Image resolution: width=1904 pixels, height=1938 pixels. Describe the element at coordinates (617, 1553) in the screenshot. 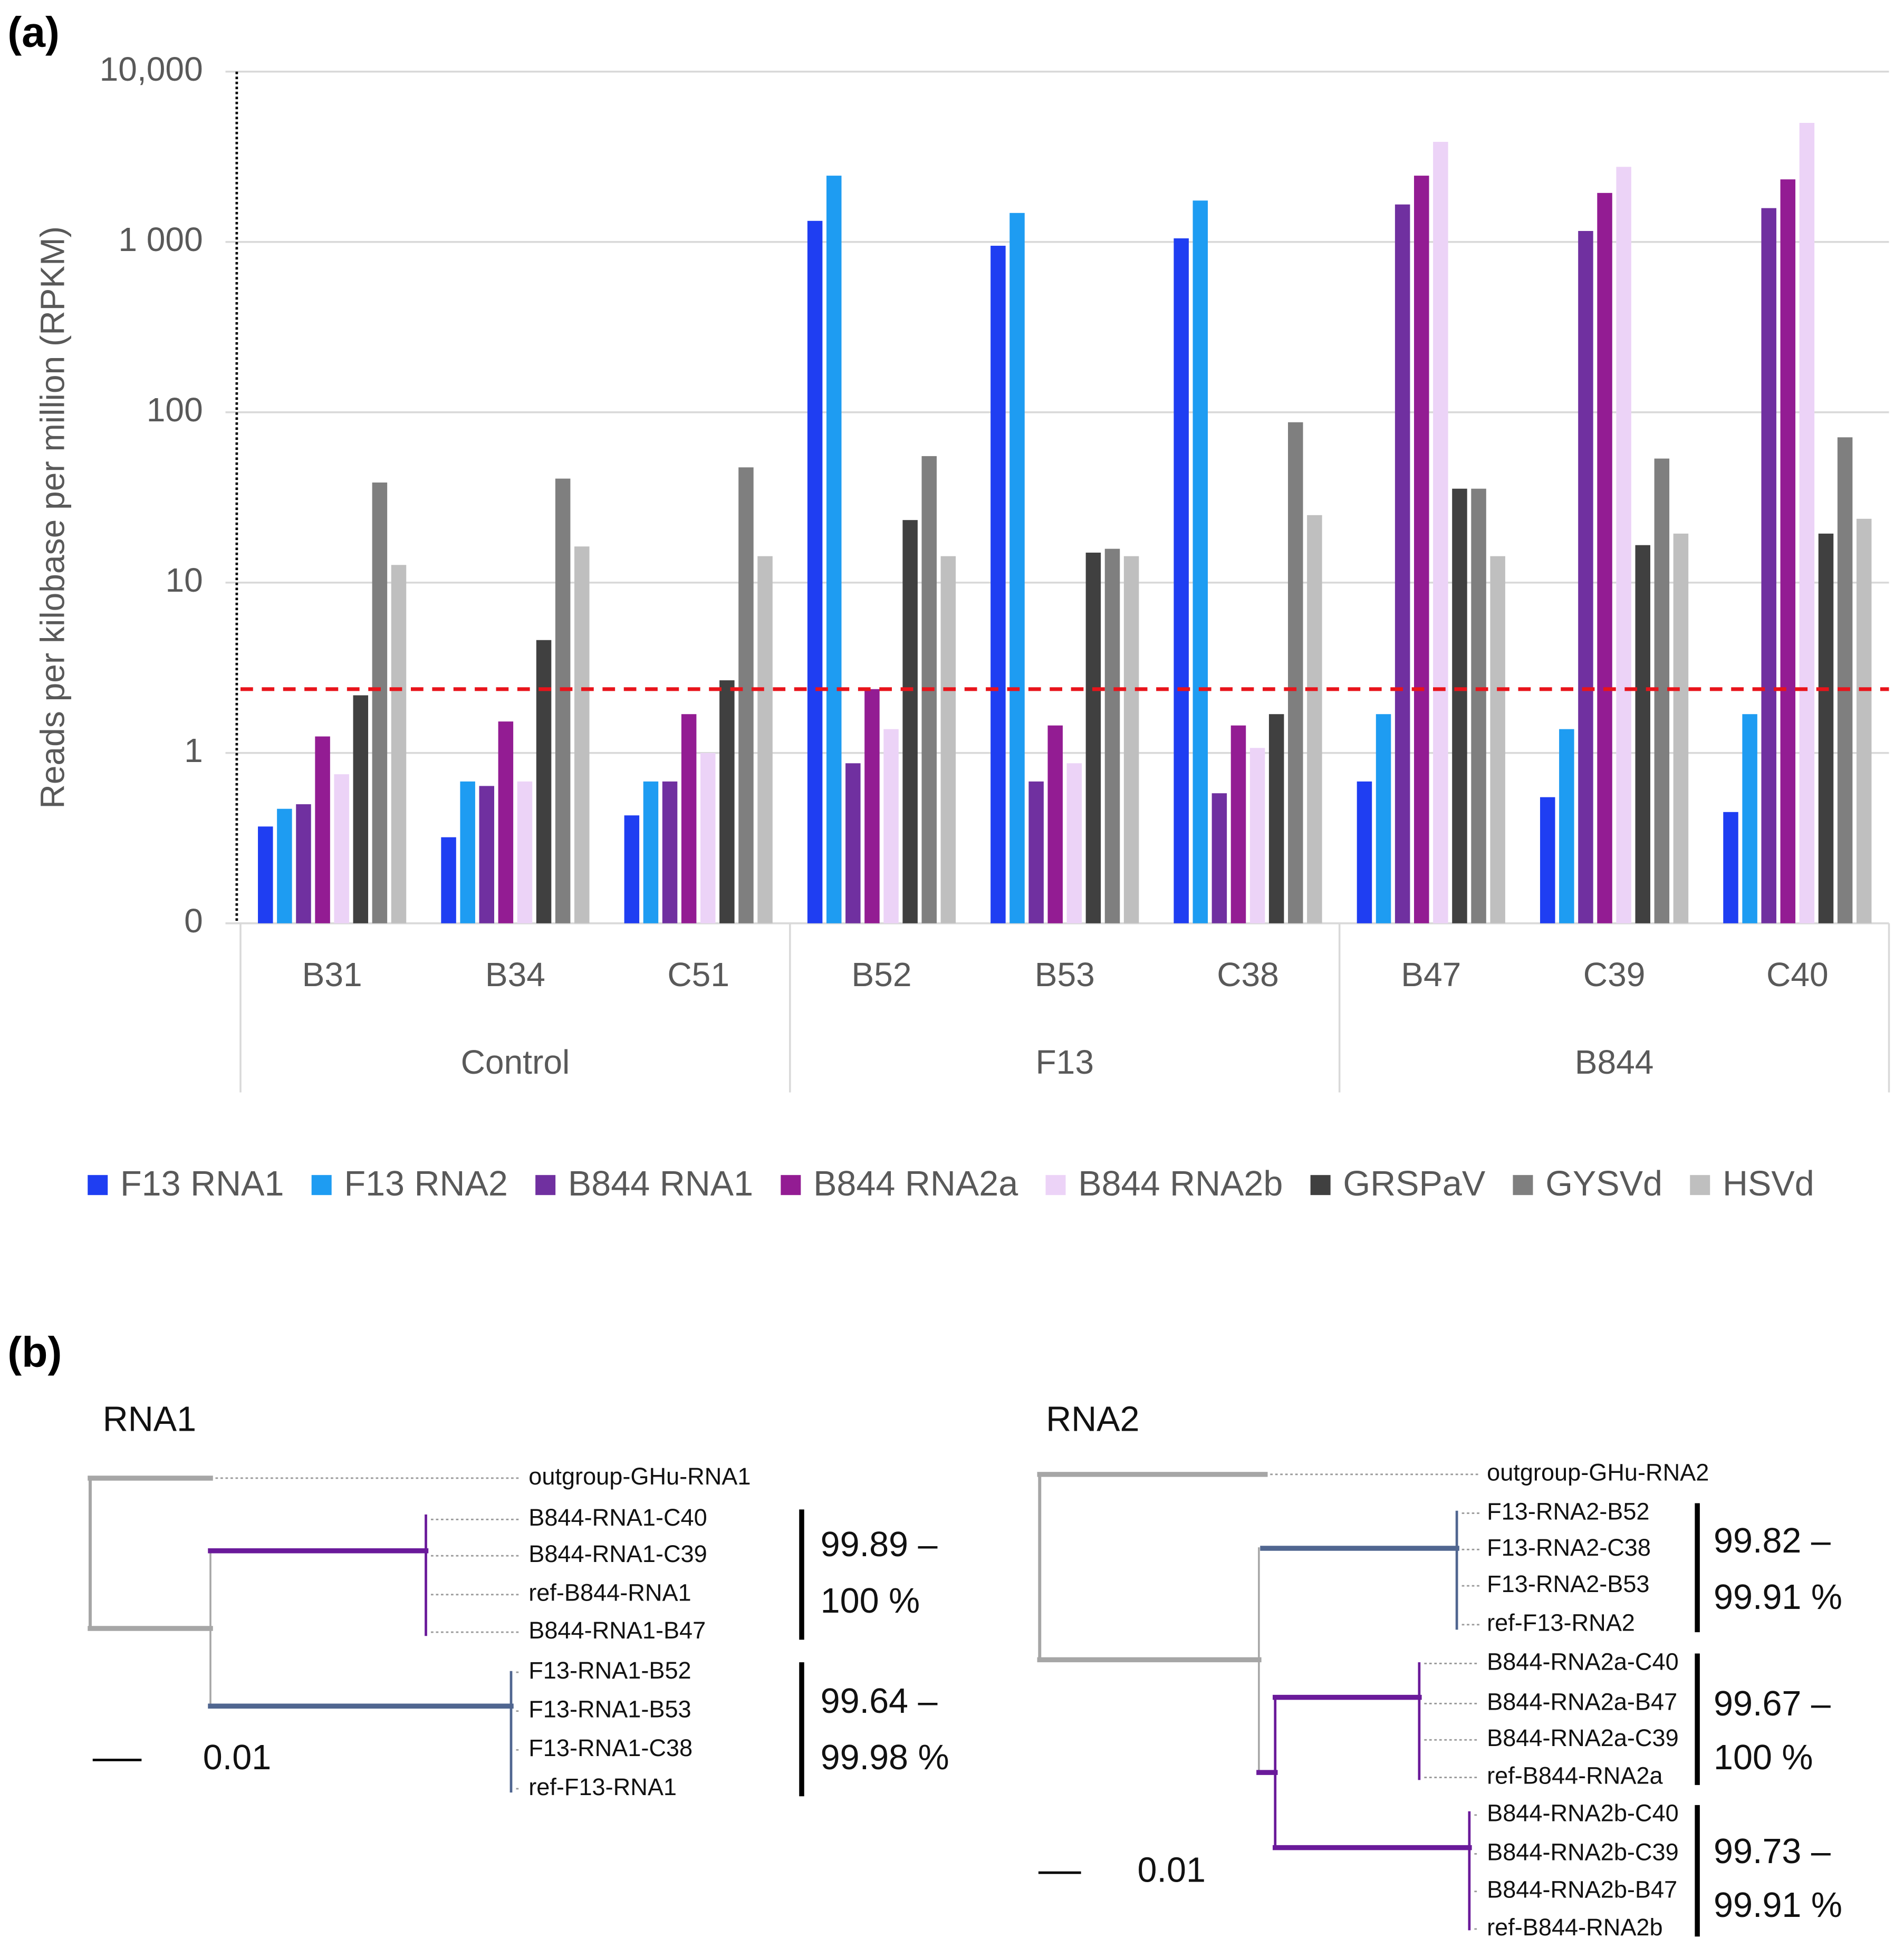

I see `leaf-label: B844-RNA1-C39` at that location.